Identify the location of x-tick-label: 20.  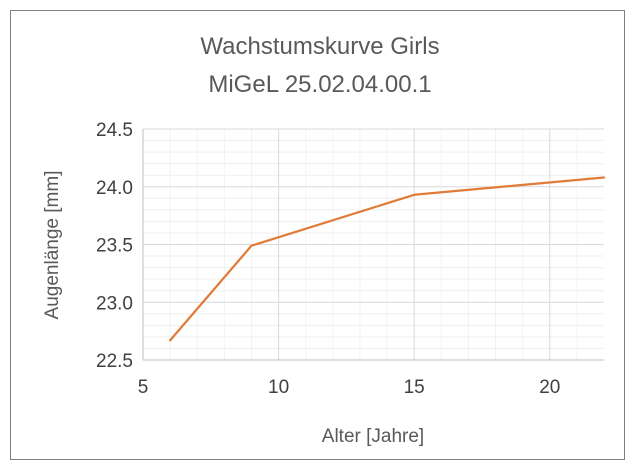
(549, 387).